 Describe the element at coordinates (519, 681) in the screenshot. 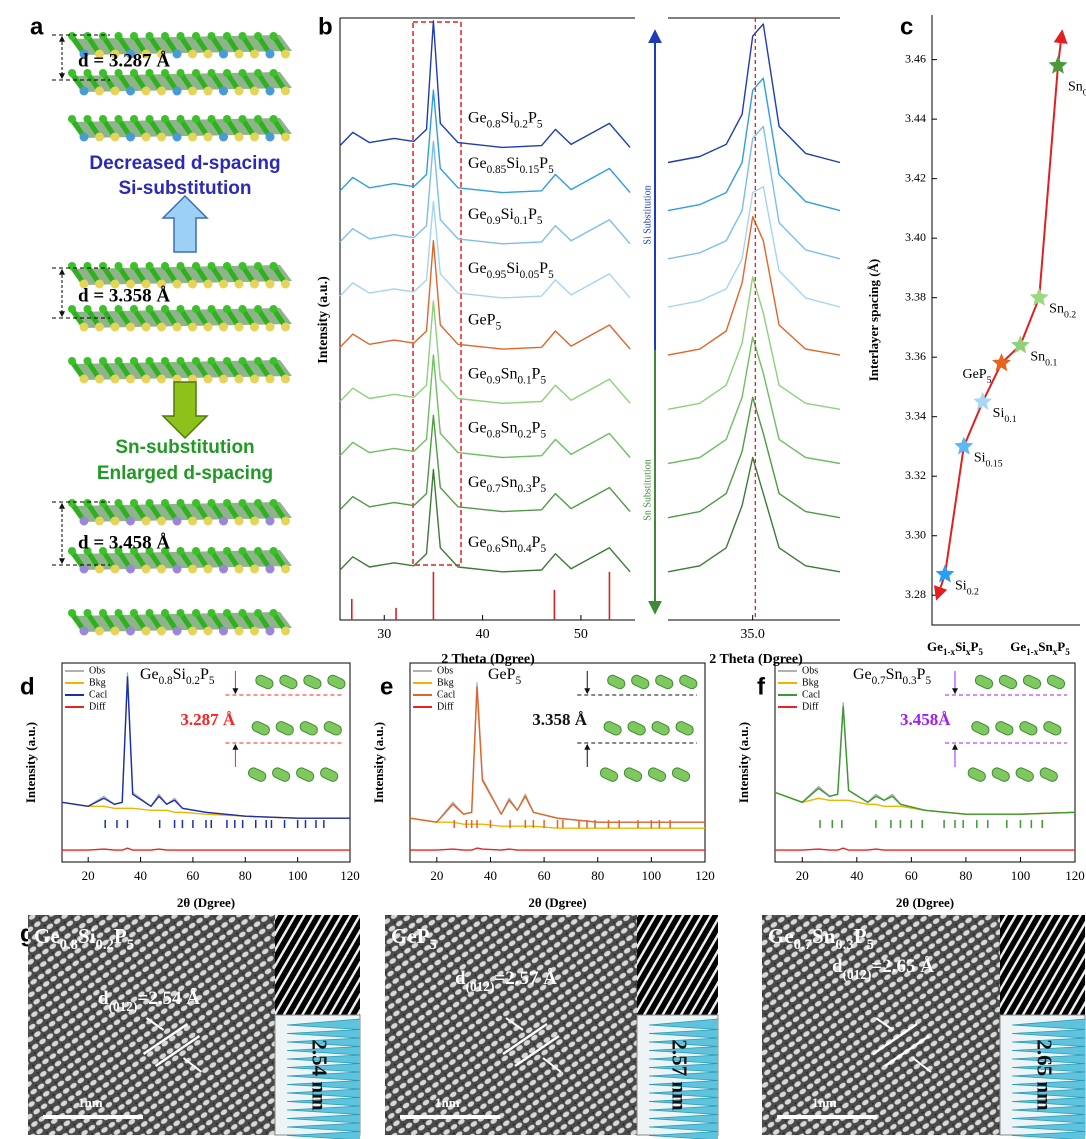

I see `subscript: 5` at that location.